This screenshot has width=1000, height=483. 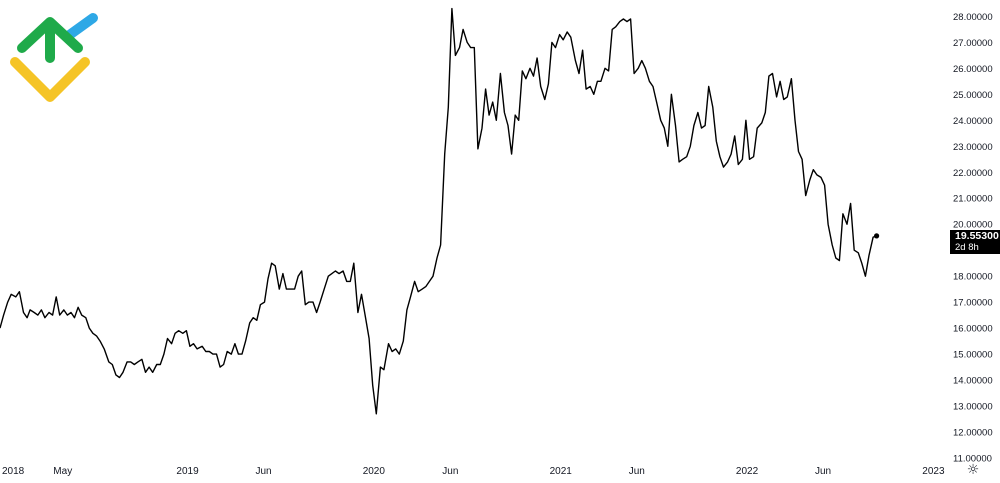 I want to click on x-tick-label: 2023, so click(x=933, y=471).